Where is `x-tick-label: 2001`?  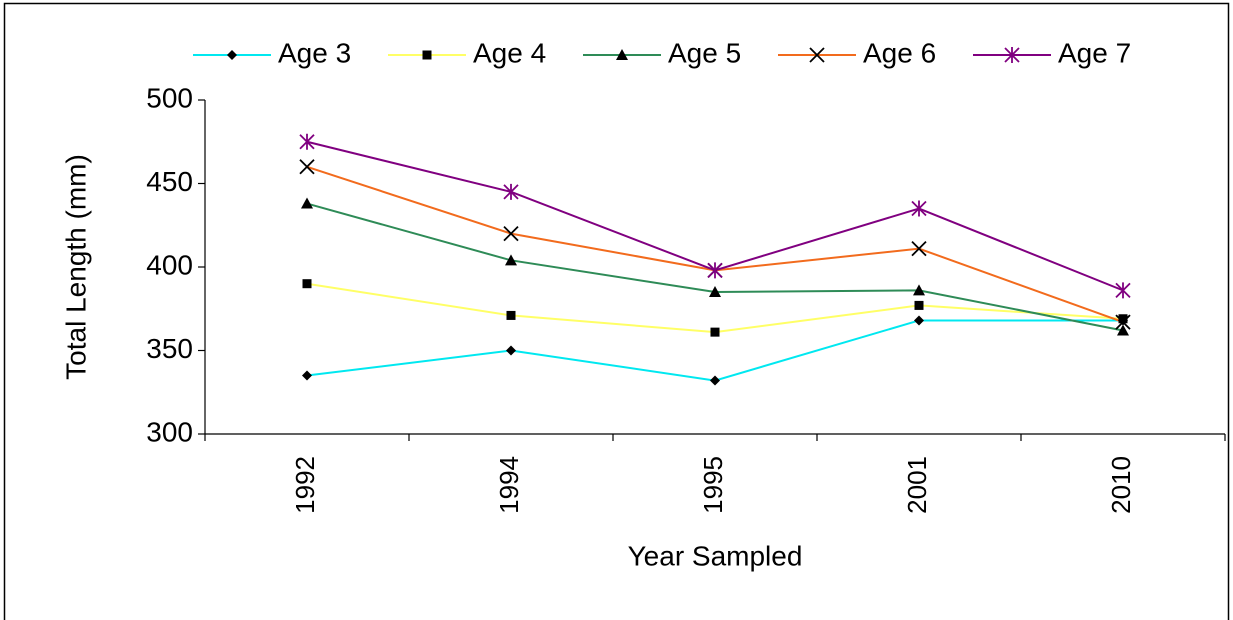 x-tick-label: 2001 is located at coordinates (917, 485).